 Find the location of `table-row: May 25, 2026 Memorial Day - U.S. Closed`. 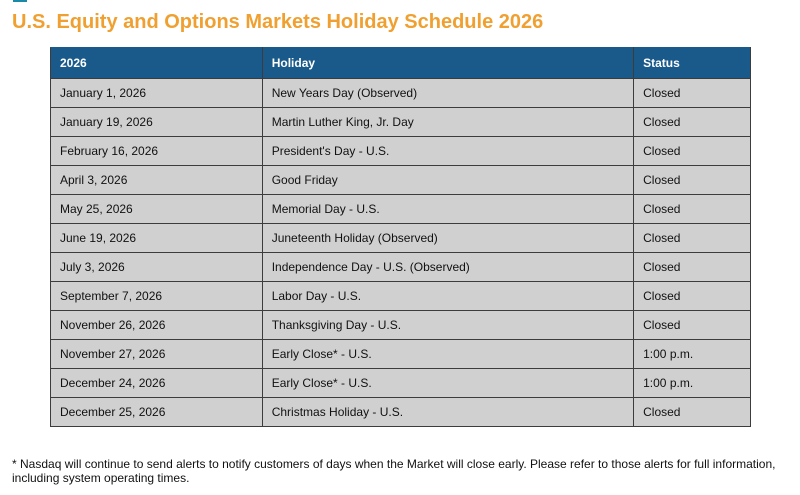

table-row: May 25, 2026 Memorial Day - U.S. Closed is located at coordinates (400, 209).